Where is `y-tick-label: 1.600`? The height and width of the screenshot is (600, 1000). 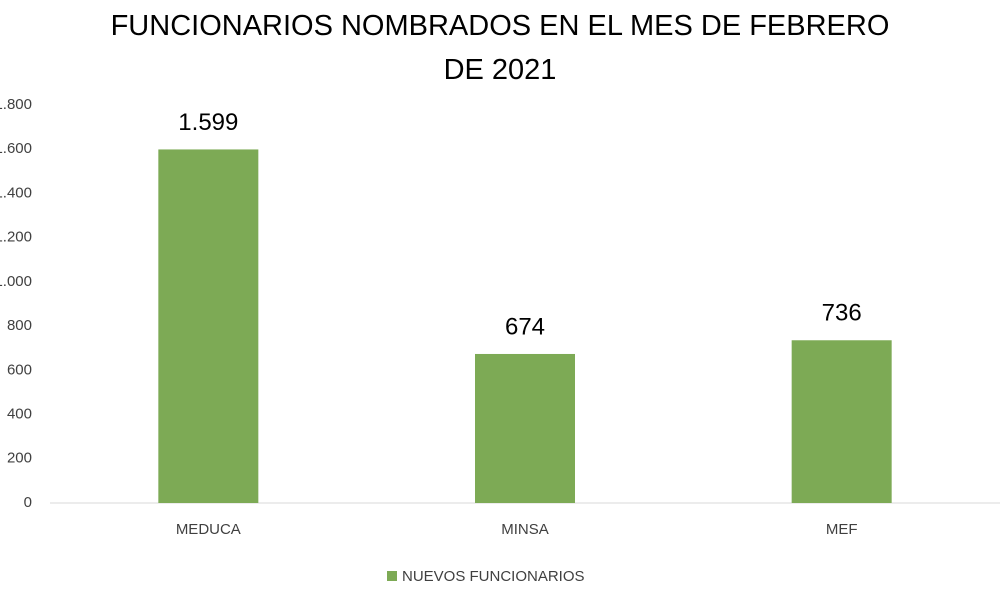
y-tick-label: 1.600 is located at coordinates (16, 148).